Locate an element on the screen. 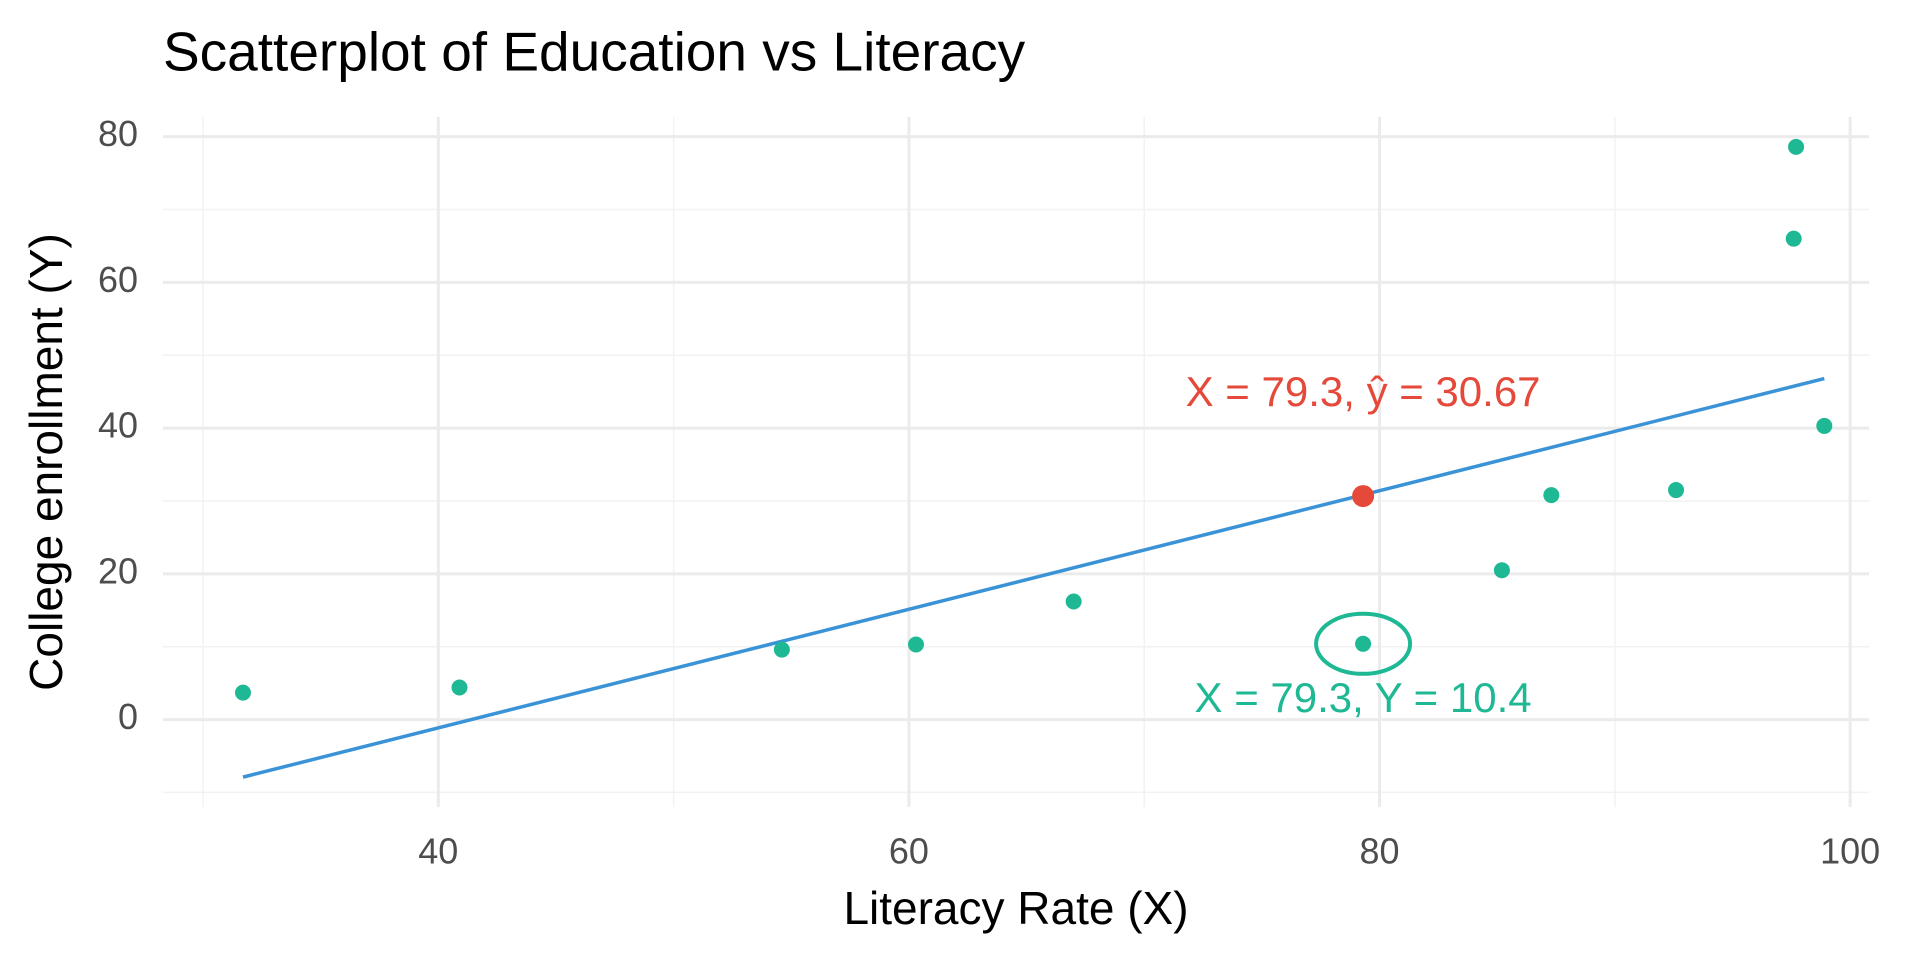  y-tick-label: 60 is located at coordinates (118, 279).